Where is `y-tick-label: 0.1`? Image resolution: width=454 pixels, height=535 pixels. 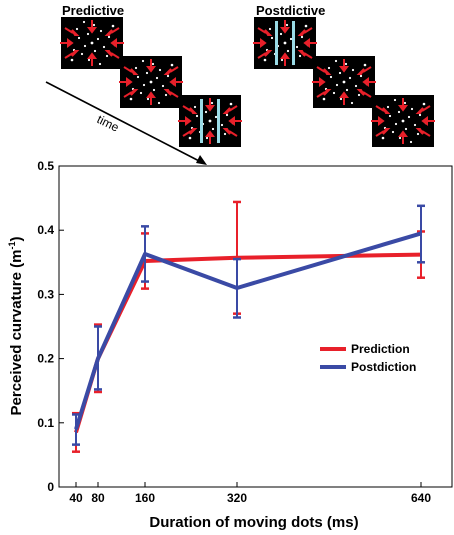
y-tick-label: 0.1 is located at coordinates (45, 423).